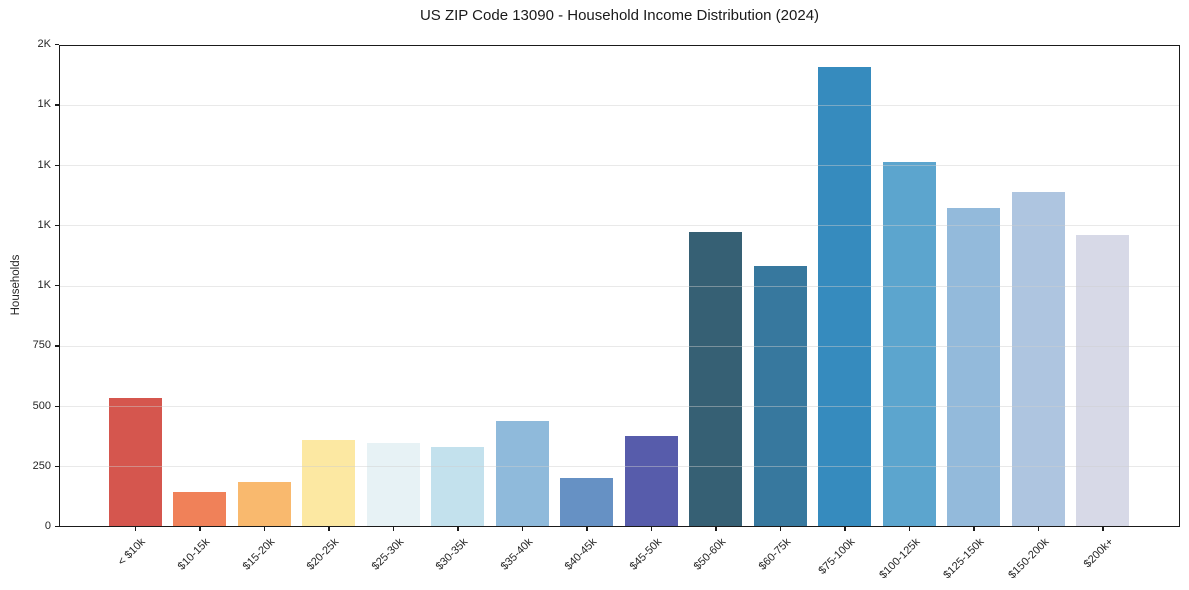 This screenshot has width=1189, height=590. What do you see at coordinates (47, 526) in the screenshot?
I see `y-tick-label: 0` at bounding box center [47, 526].